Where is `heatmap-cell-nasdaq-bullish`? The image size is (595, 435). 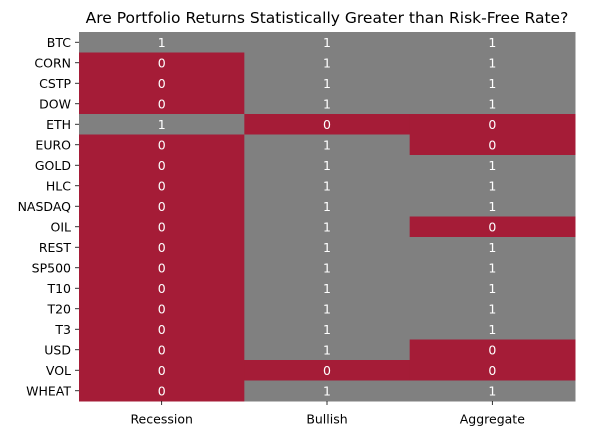
heatmap-cell-nasdaq-bullish is located at coordinates (327, 206).